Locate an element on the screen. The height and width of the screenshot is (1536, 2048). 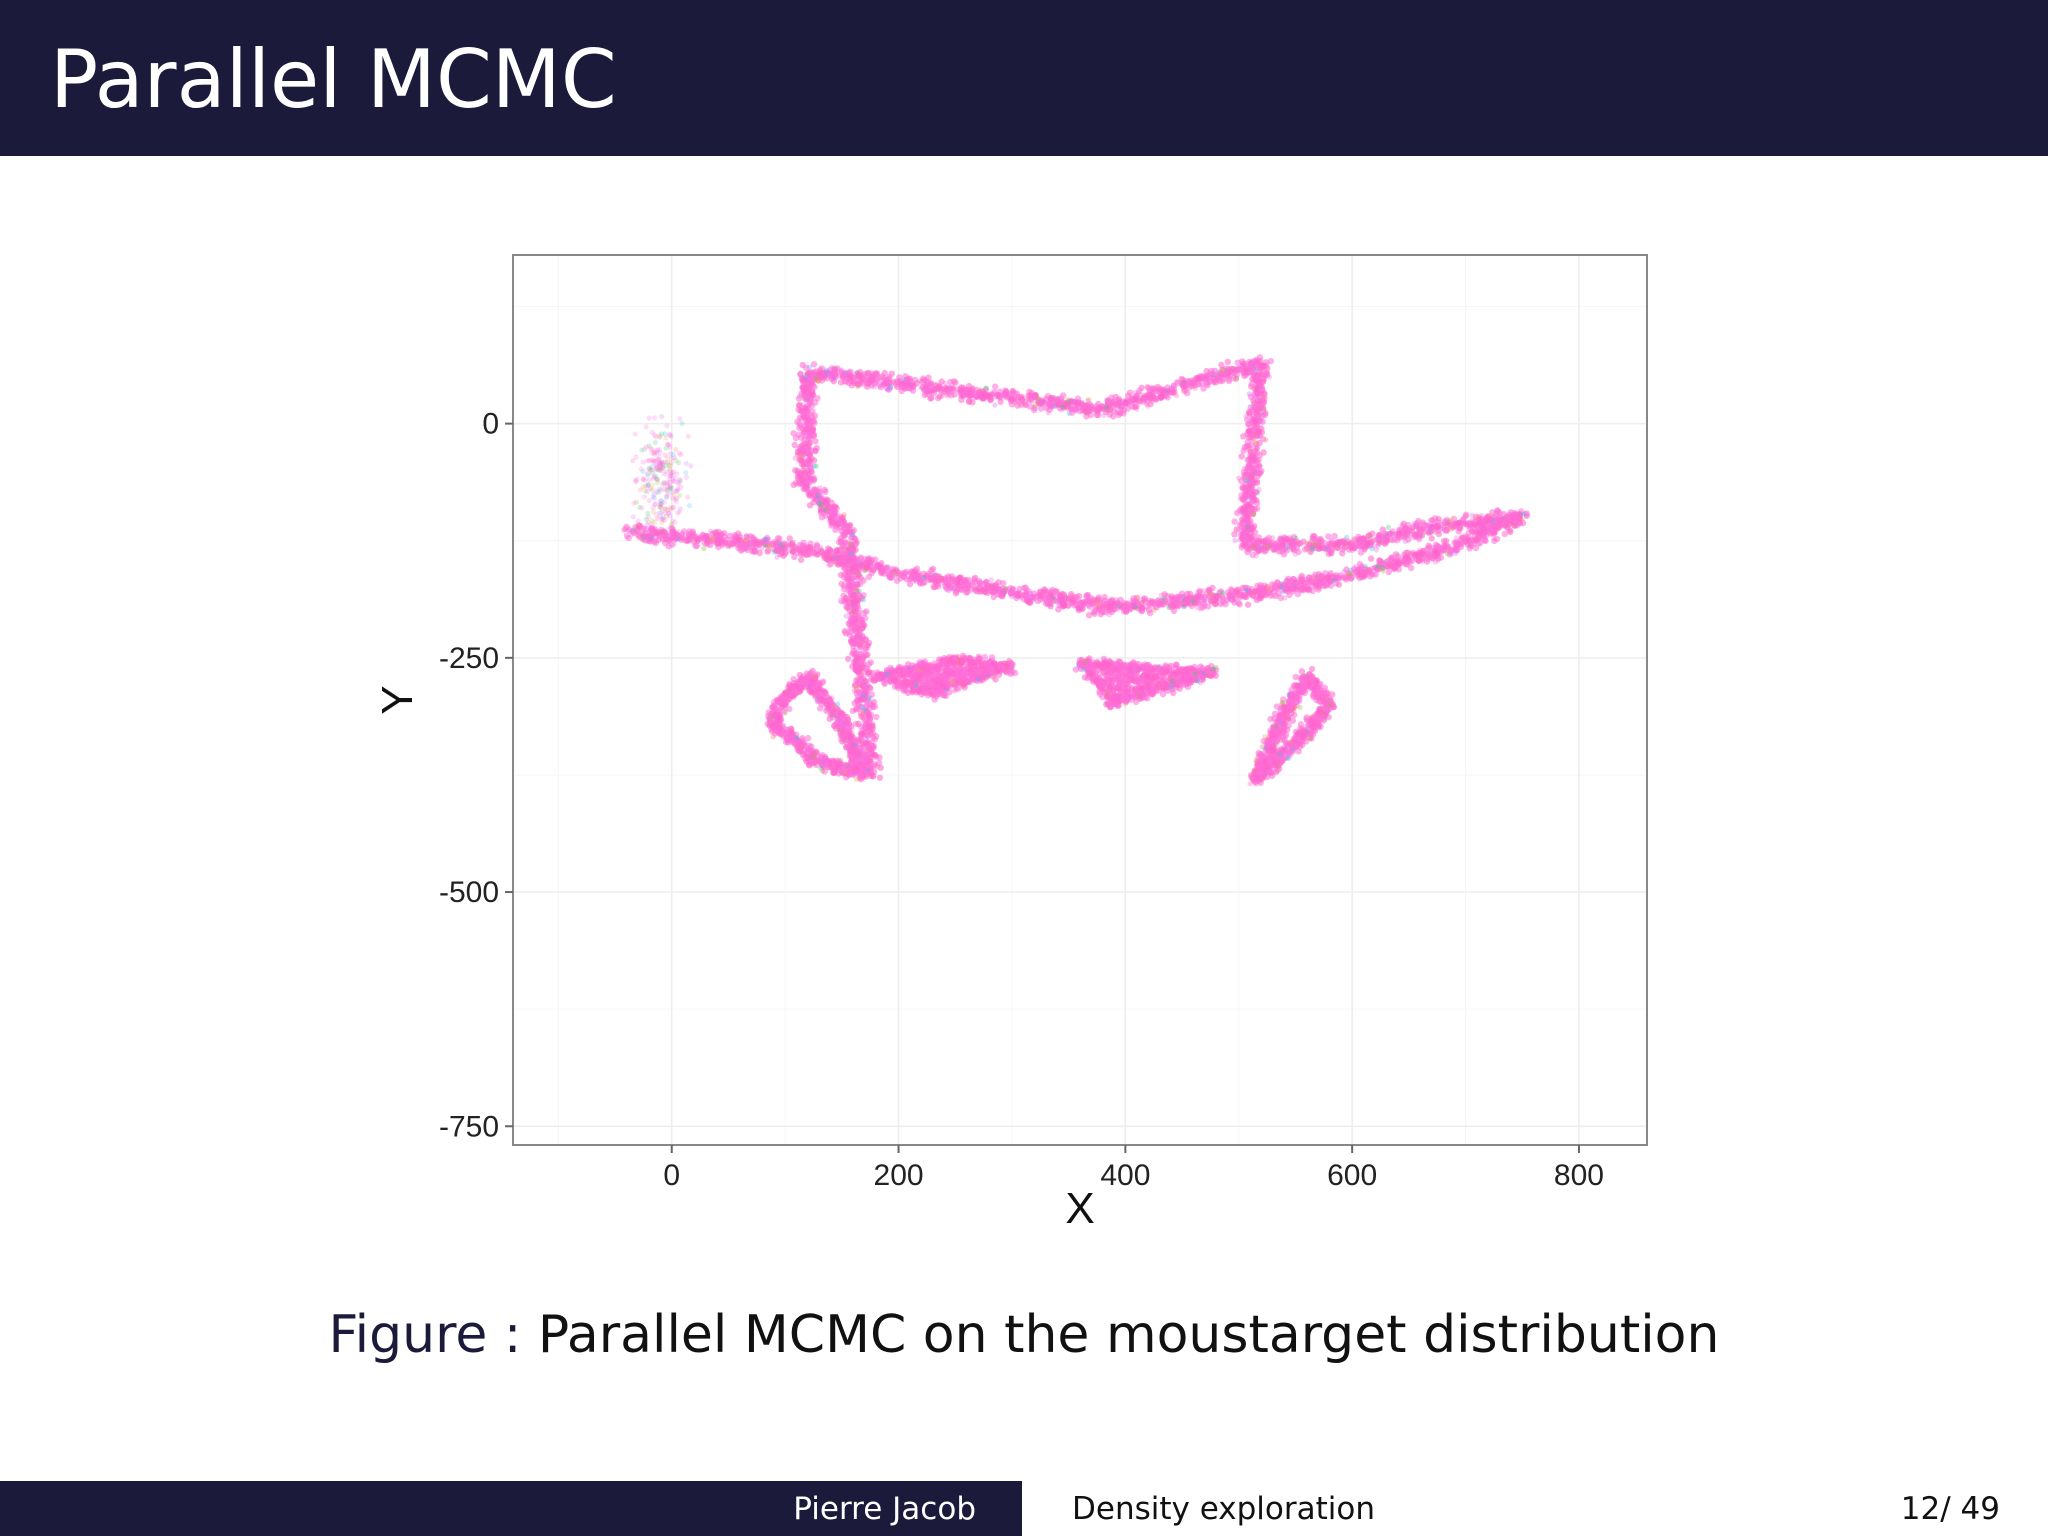
slide-title: Parallel MCMC is located at coordinates (333, 79).